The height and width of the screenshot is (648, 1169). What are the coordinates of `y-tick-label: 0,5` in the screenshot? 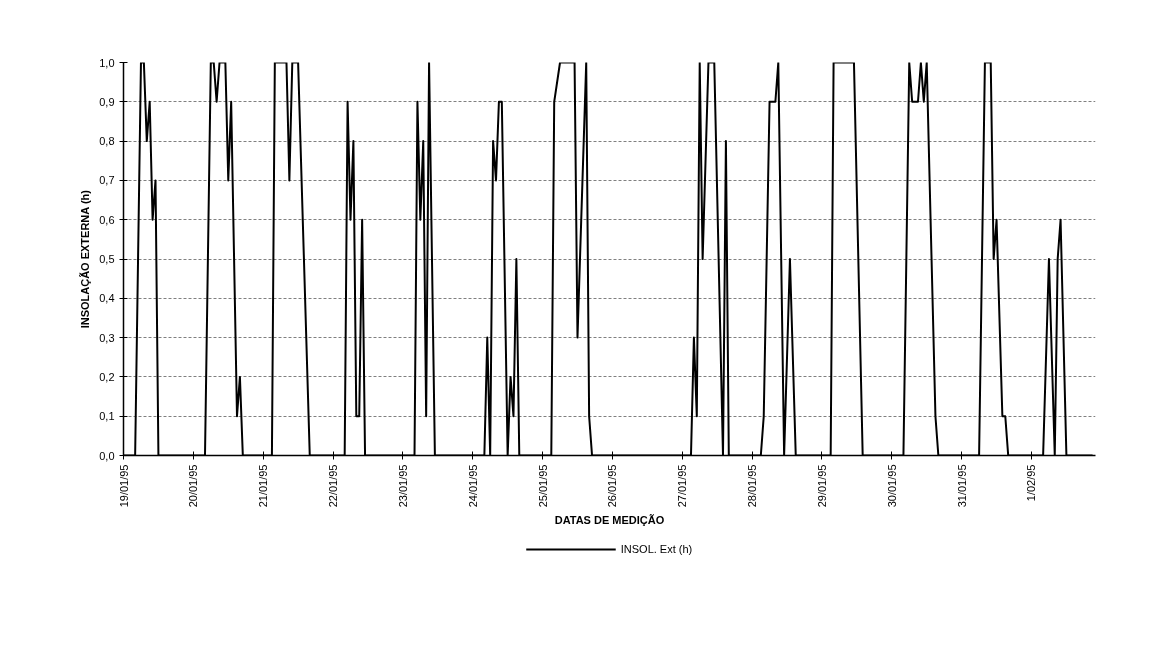 It's located at (107, 259).